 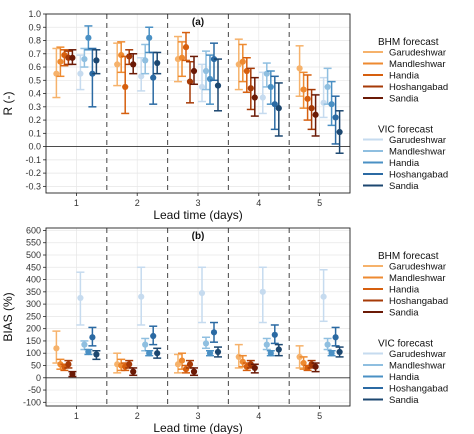 What do you see at coordinates (76, 416) in the screenshot?
I see `panel-b-xtick-label: 1` at bounding box center [76, 416].